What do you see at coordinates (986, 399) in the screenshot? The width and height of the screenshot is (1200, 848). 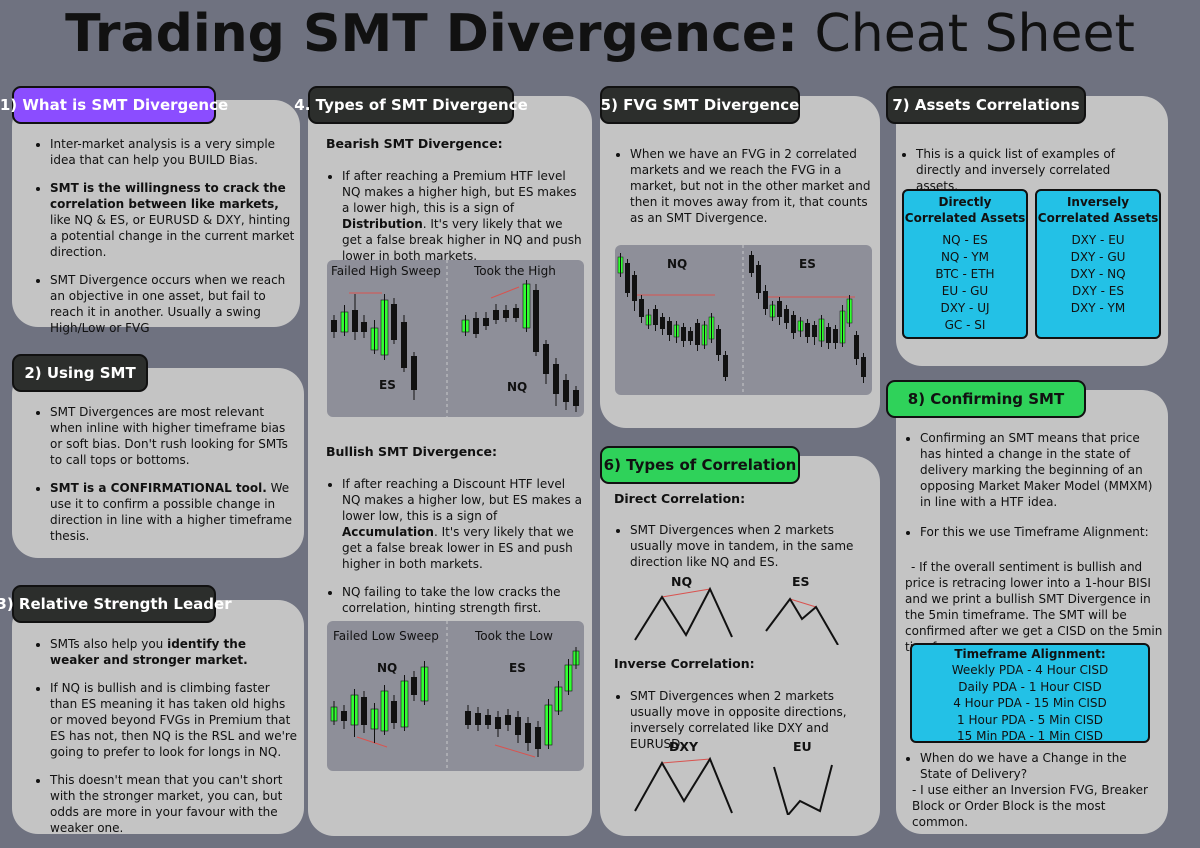 I see `section-8-header: 8) Confirming SMT` at bounding box center [986, 399].